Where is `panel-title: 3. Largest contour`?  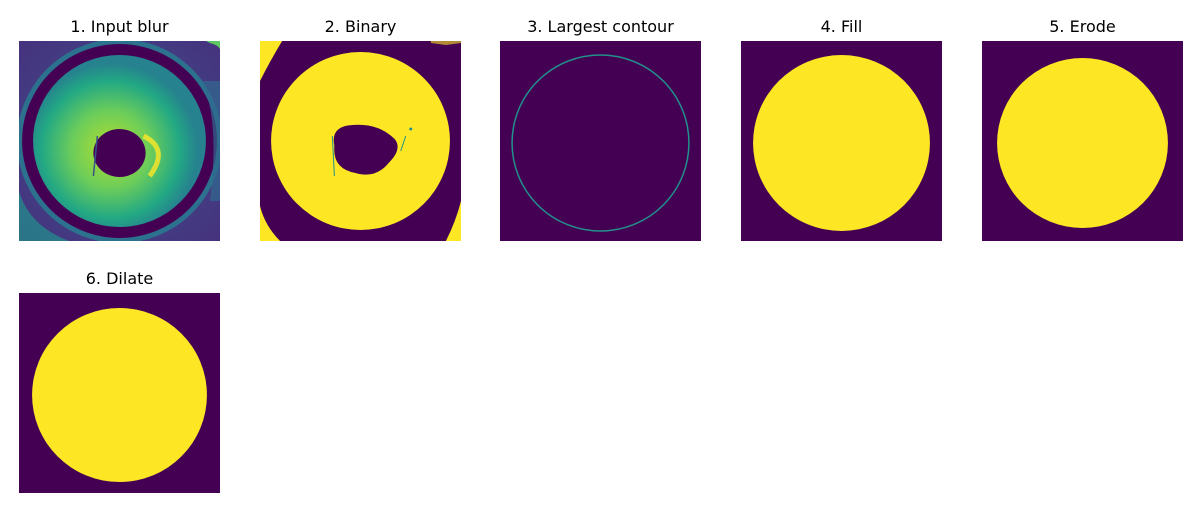 panel-title: 3. Largest contour is located at coordinates (600, 26).